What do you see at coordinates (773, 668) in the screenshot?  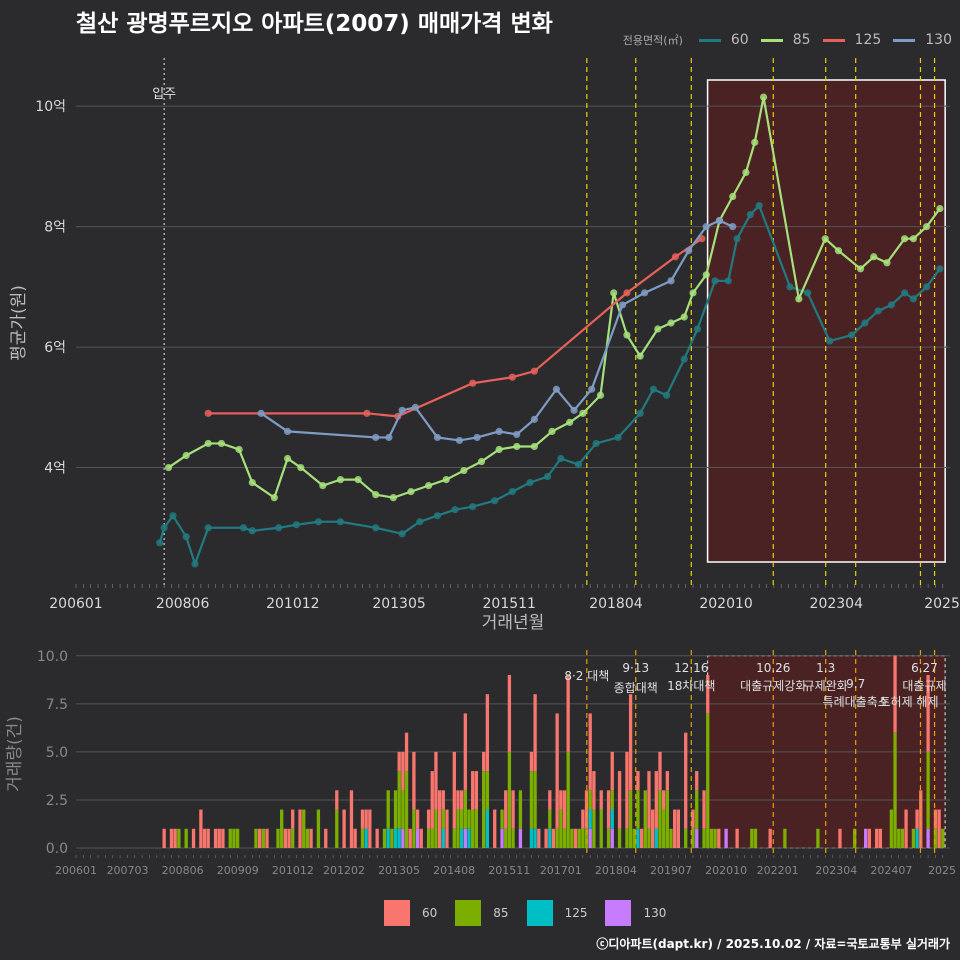 I see `policy-annotation-date: 10.26` at bounding box center [773, 668].